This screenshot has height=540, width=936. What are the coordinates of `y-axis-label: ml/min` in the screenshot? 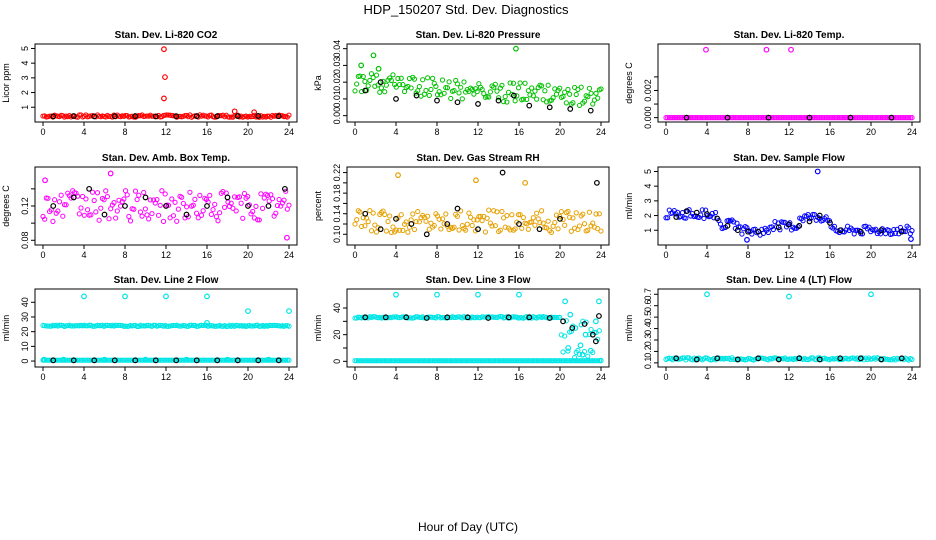 It's located at (629, 206).